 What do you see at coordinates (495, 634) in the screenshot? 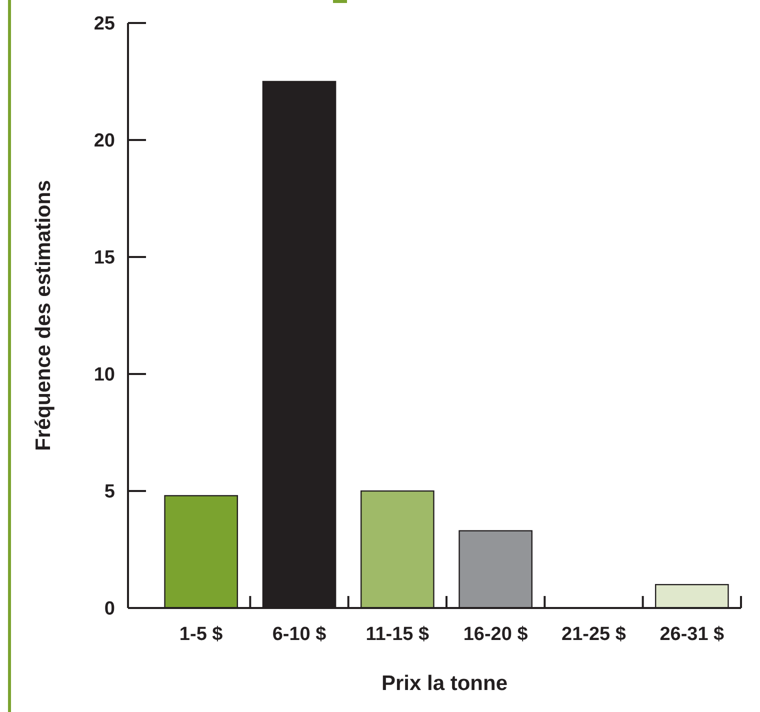
I see `x-tick-label: 16-20 $` at bounding box center [495, 634].